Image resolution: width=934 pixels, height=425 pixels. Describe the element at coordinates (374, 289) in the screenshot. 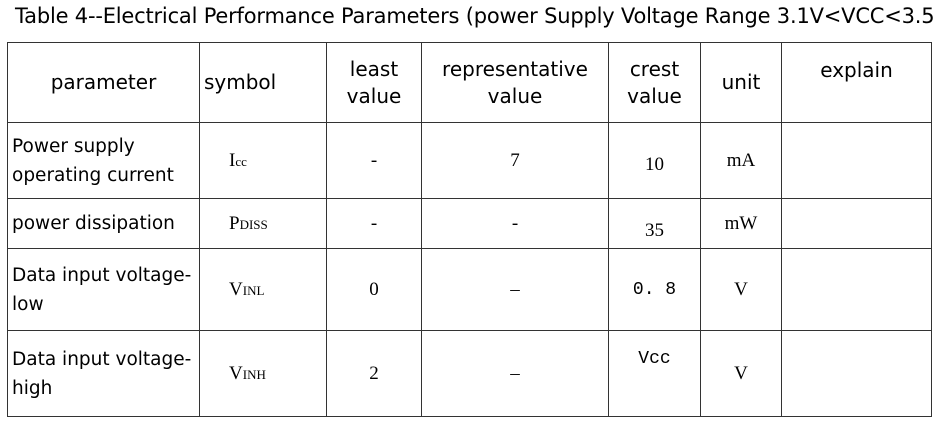

I see `cell-least-value: 0` at that location.